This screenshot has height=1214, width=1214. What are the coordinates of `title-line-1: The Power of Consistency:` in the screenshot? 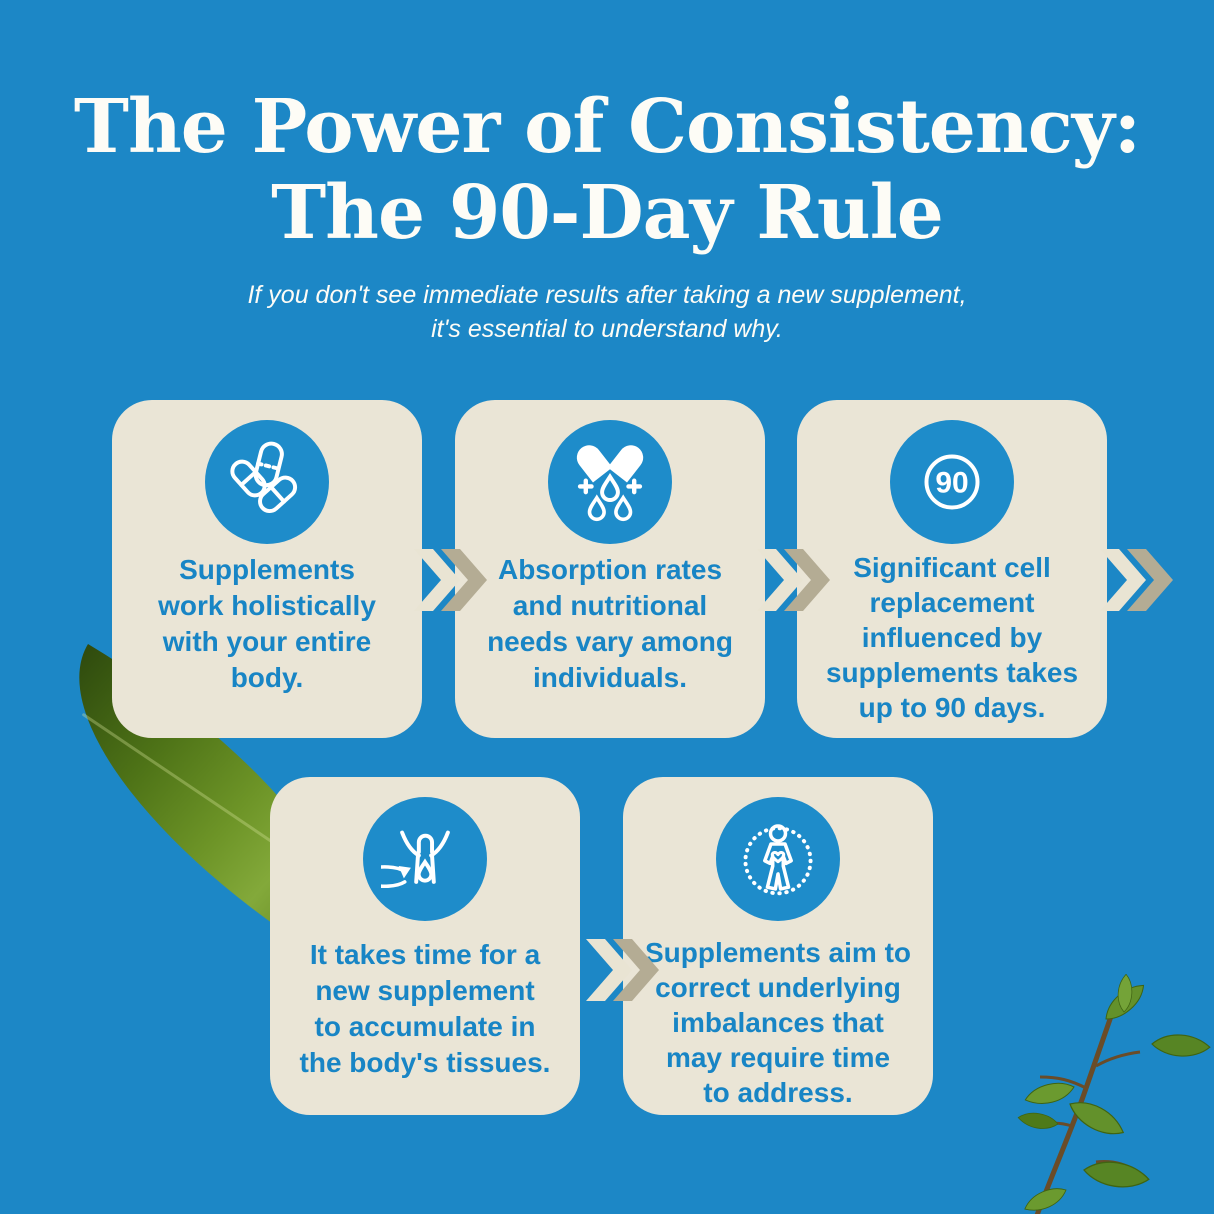 It's located at (607, 127).